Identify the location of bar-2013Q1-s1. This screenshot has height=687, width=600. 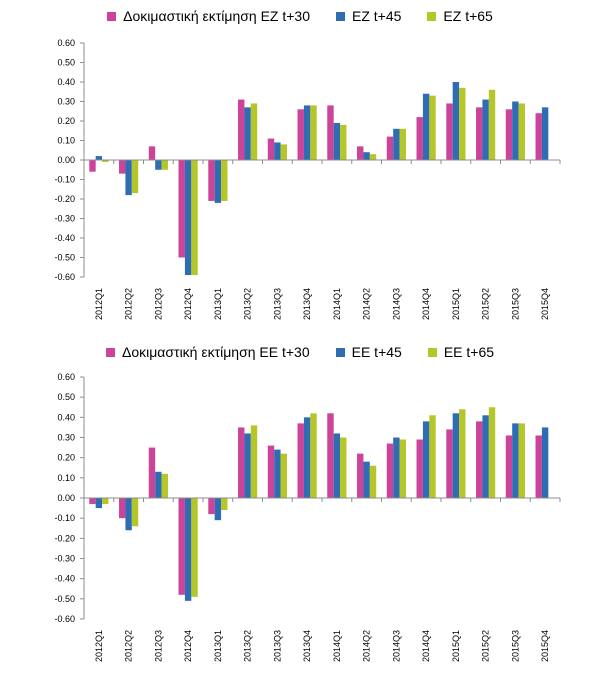
(211, 180).